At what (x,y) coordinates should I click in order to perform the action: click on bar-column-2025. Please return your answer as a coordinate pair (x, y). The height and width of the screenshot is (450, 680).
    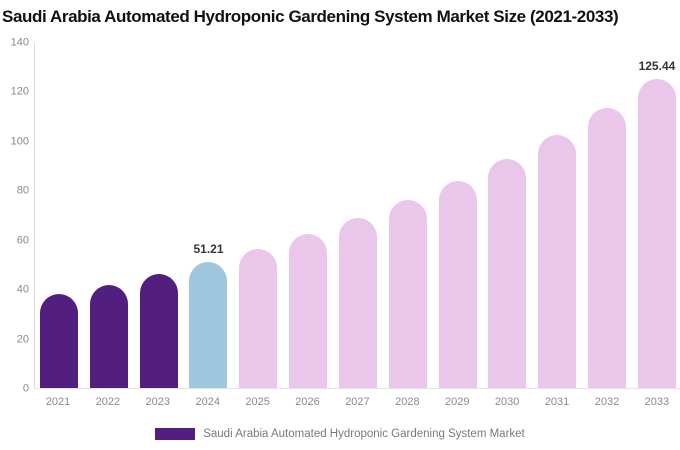
    Looking at the image, I should click on (258, 318).